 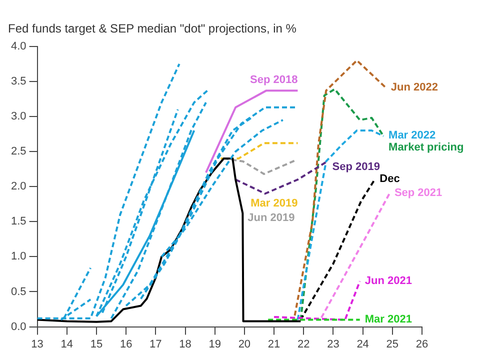 I want to click on series-label: Sep 2019, so click(x=356, y=166).